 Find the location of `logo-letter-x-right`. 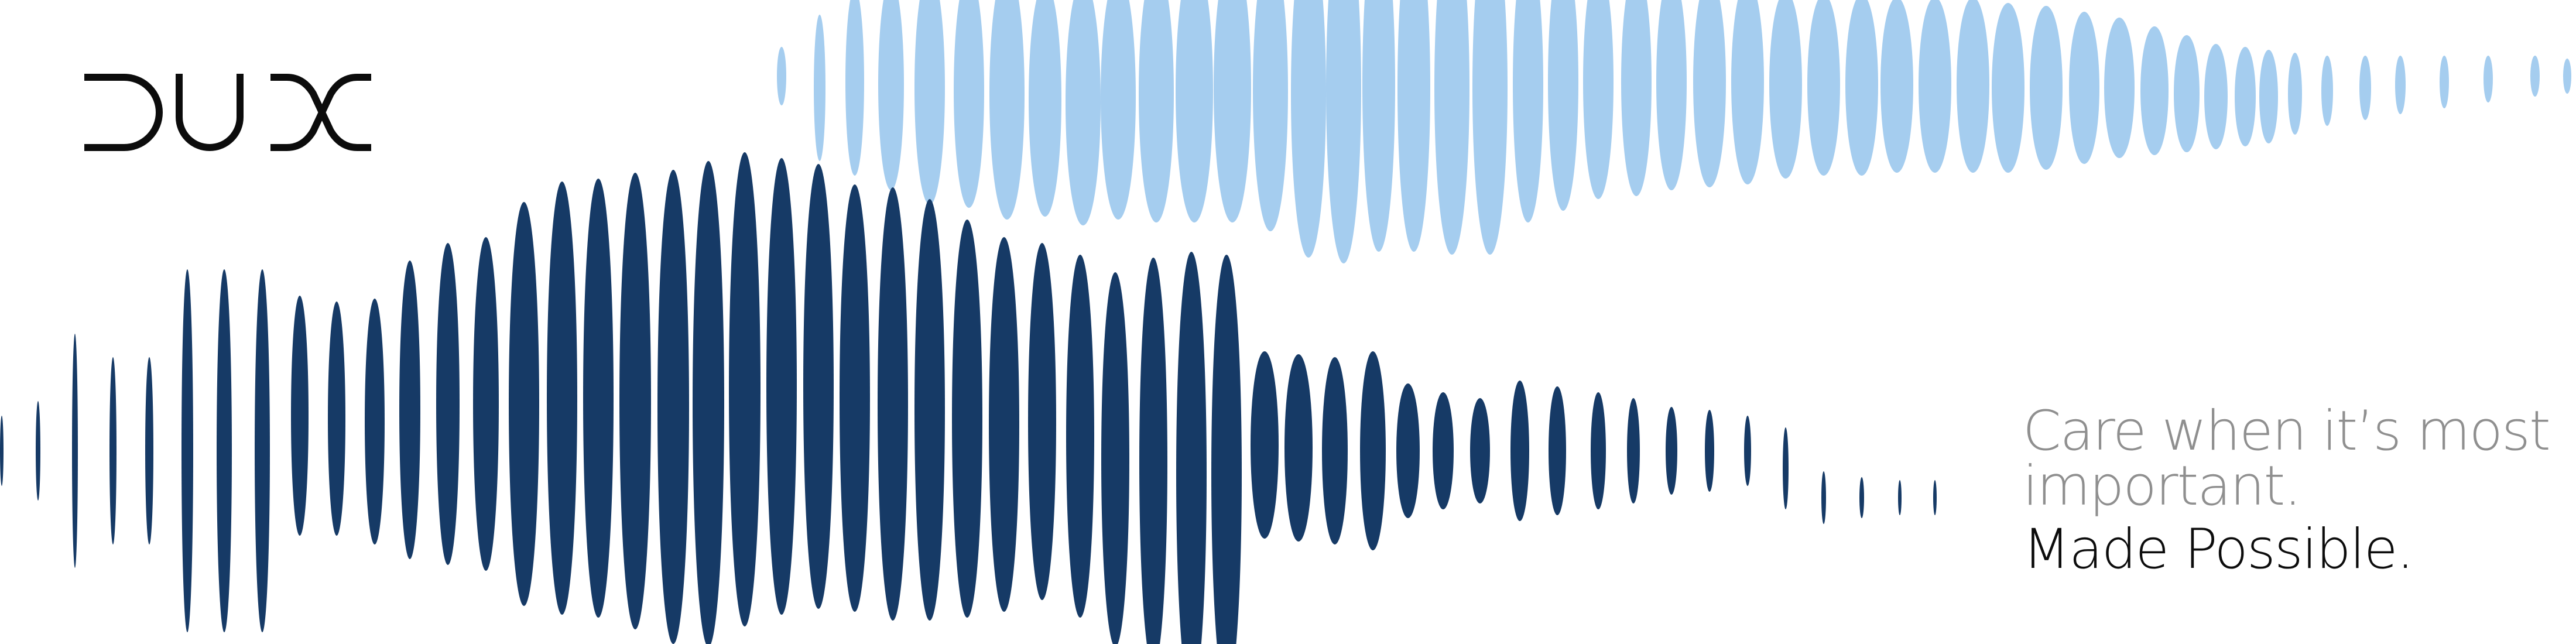

logo-letter-x-right is located at coordinates (320, 112).